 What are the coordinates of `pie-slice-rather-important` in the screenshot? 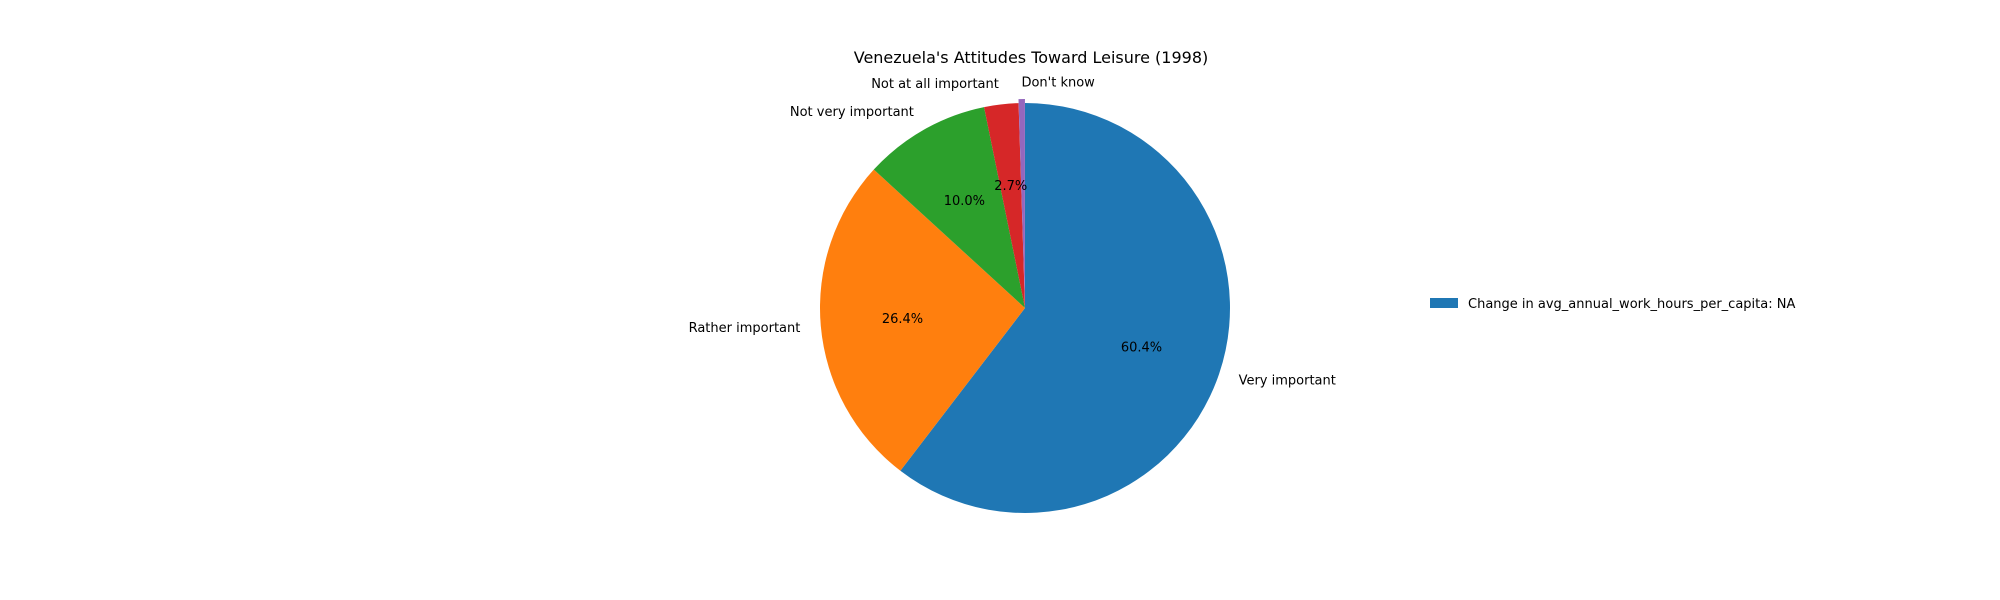 It's located at (922, 320).